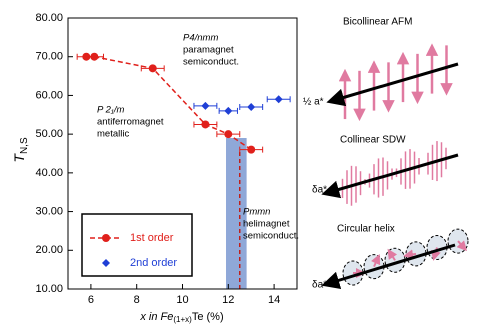 Image resolution: width=479 pixels, height=333 pixels. What do you see at coordinates (169, 103) in the screenshot?
I see `series-line` at bounding box center [169, 103].